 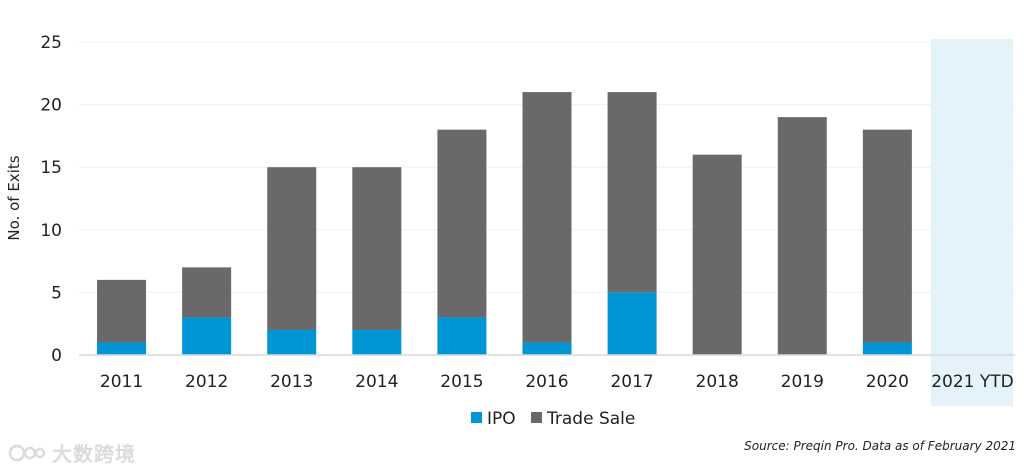 What do you see at coordinates (887, 236) in the screenshot?
I see `bar-trade-sale-2020` at bounding box center [887, 236].